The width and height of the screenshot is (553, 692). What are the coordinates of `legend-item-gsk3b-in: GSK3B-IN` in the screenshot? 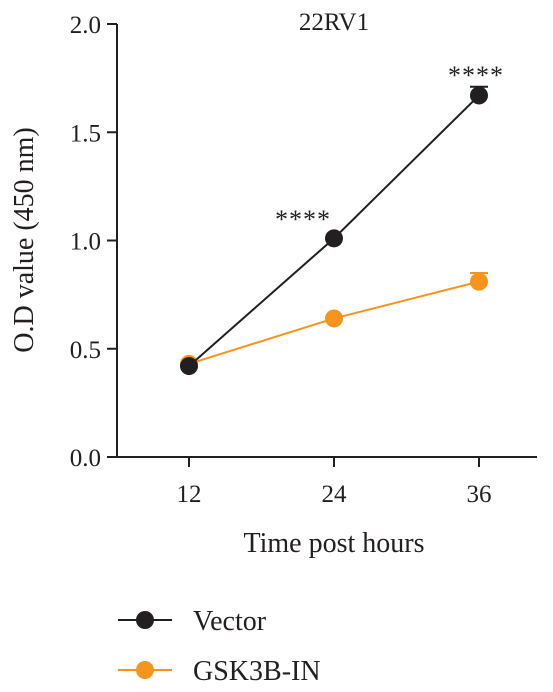 It's located at (219, 671).